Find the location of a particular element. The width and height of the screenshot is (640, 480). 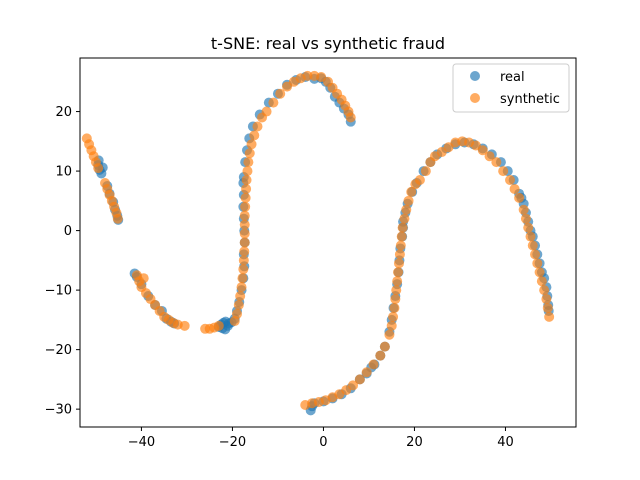

legend-marker-real is located at coordinates (475, 76).